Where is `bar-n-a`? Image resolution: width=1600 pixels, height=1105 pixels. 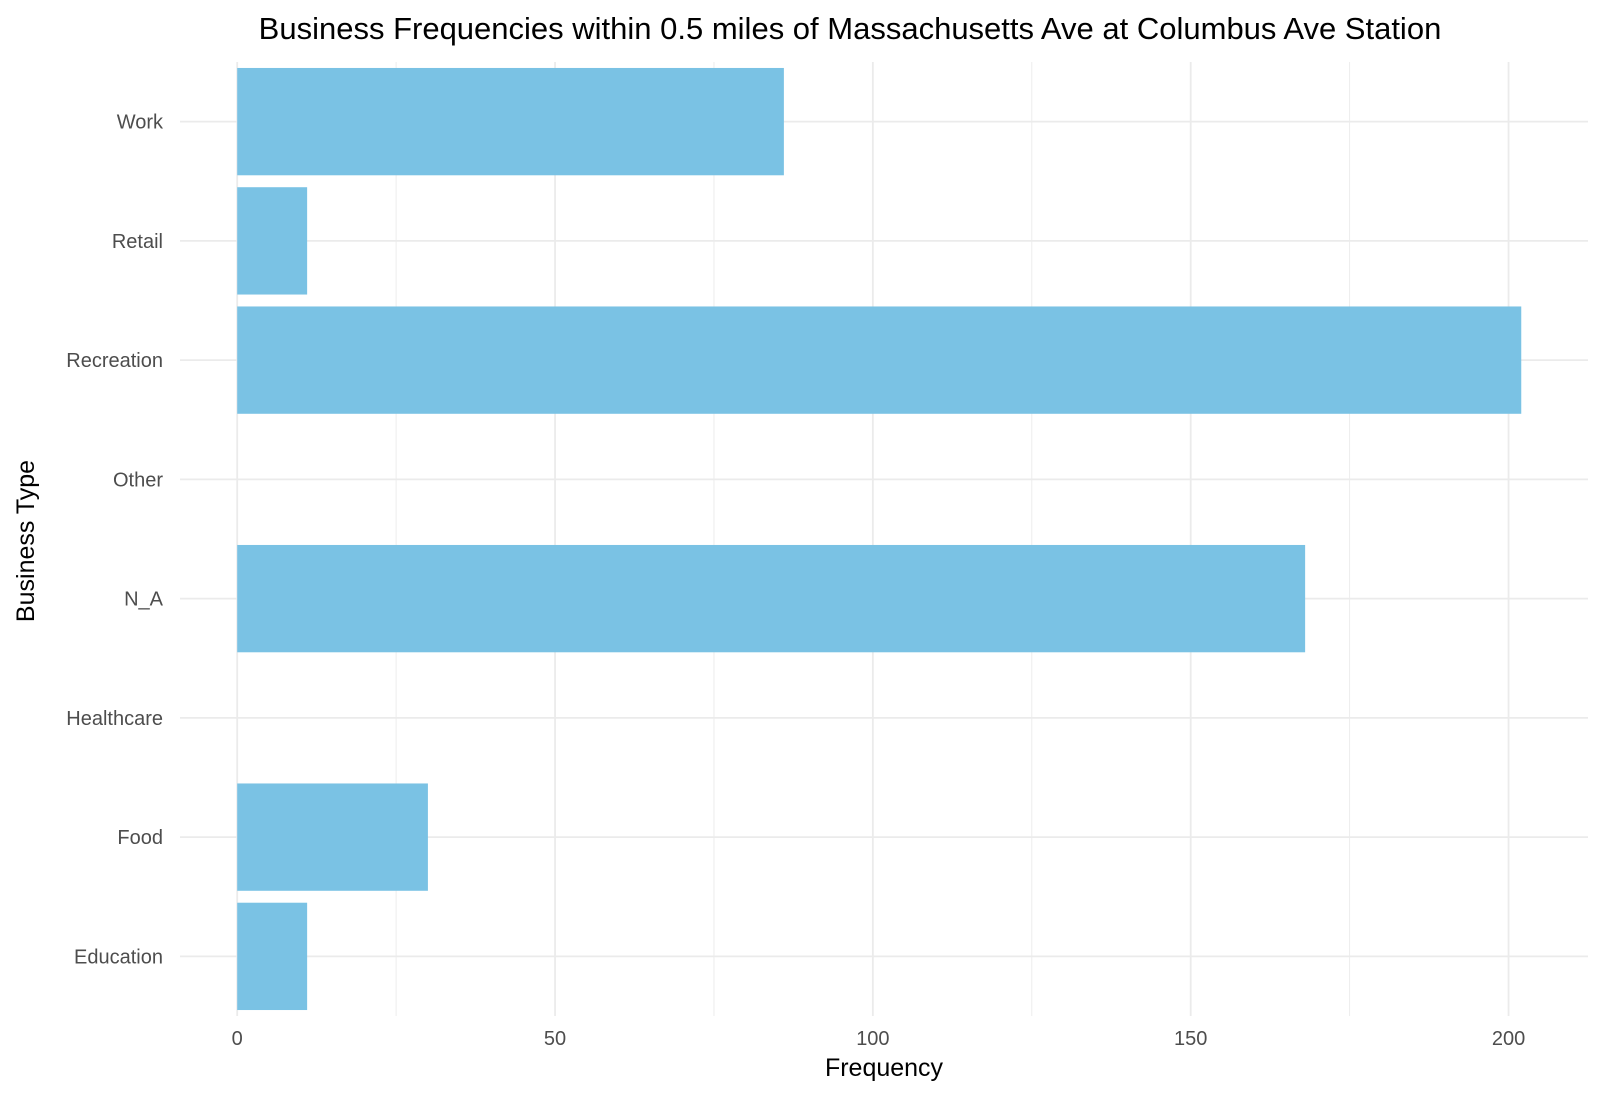 bar-n-a is located at coordinates (771, 598).